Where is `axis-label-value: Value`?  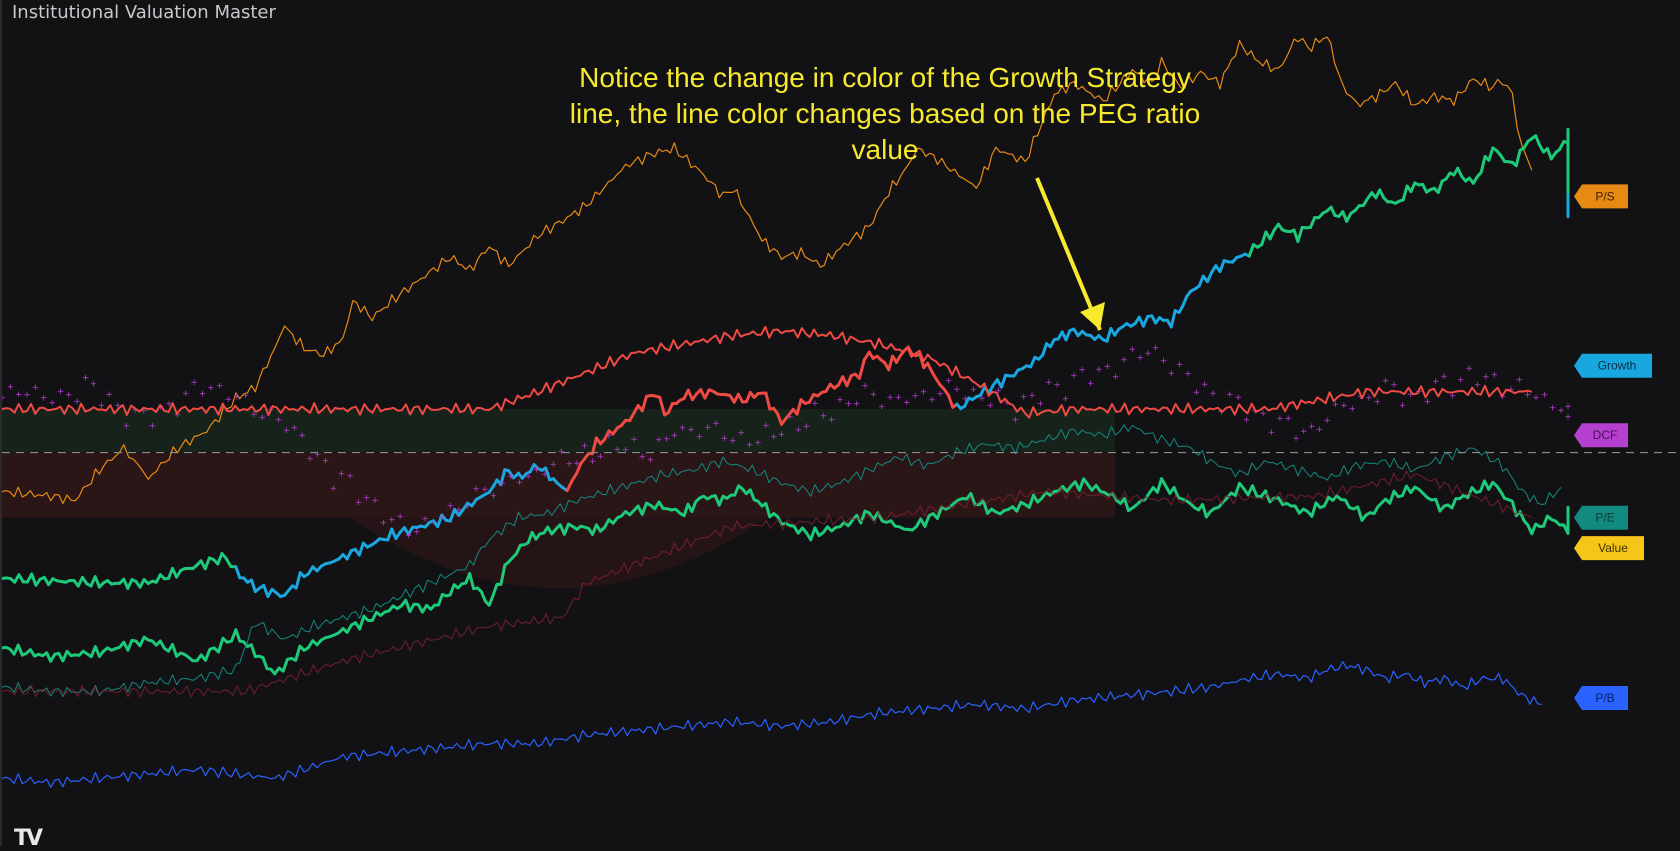 axis-label-value: Value is located at coordinates (1609, 548).